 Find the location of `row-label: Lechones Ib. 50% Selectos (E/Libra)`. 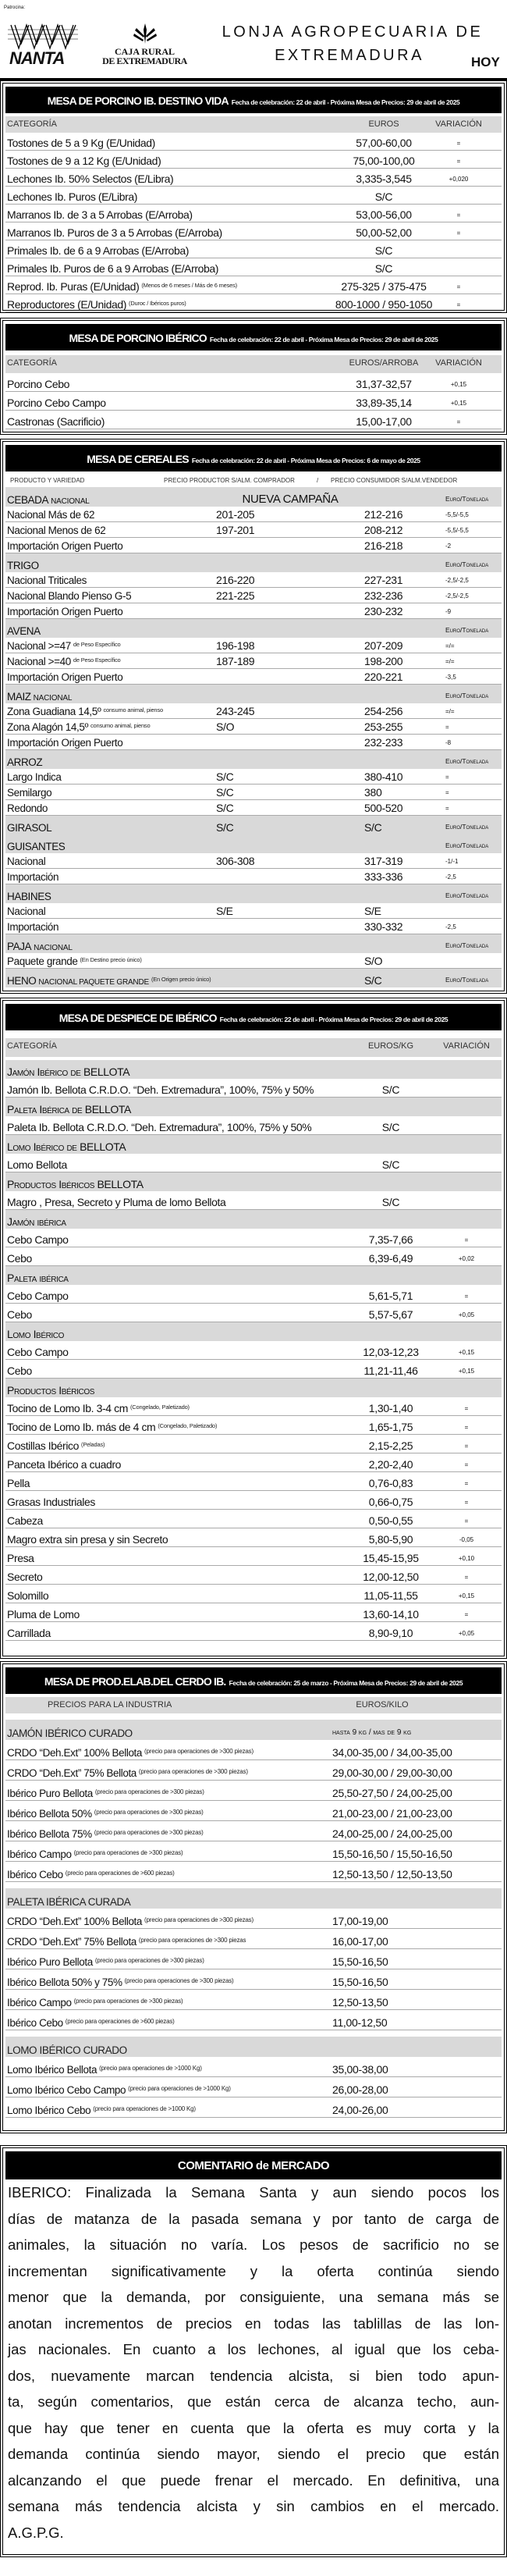

row-label: Lechones Ib. 50% Selectos (E/Libra) is located at coordinates (91, 179).